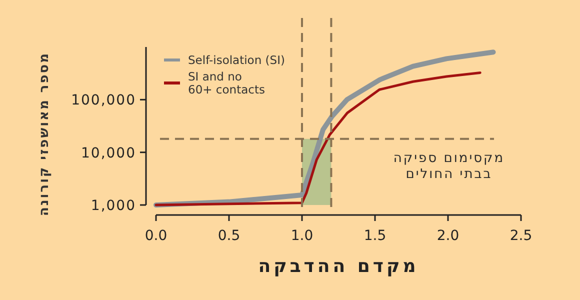 This screenshot has width=580, height=300. What do you see at coordinates (338, 266) in the screenshot?
I see `x-axis-title: מקדם ההדבקה` at bounding box center [338, 266].